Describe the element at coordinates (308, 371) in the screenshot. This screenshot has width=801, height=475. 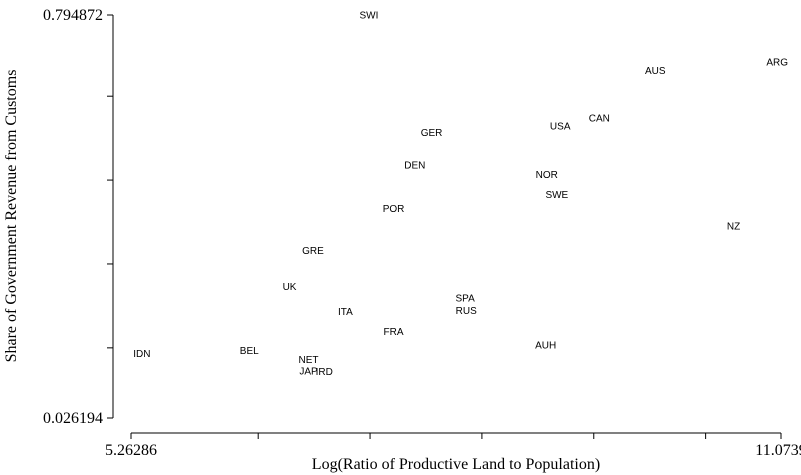
I see `point-label-jap: JAP` at that location.